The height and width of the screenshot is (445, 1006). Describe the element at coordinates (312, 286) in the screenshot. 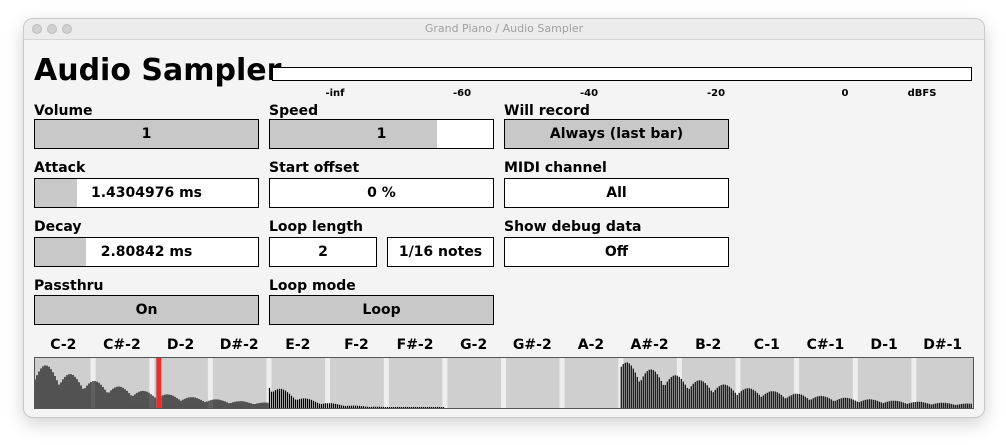

I see `loop-mode-label: Loop mode` at that location.